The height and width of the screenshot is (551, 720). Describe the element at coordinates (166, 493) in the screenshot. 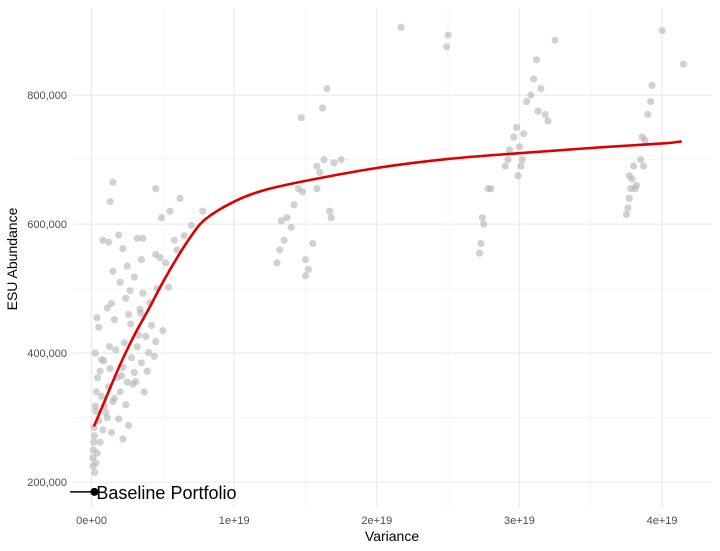

I see `baseline-portfolio-label: Baseline Portfolio` at that location.